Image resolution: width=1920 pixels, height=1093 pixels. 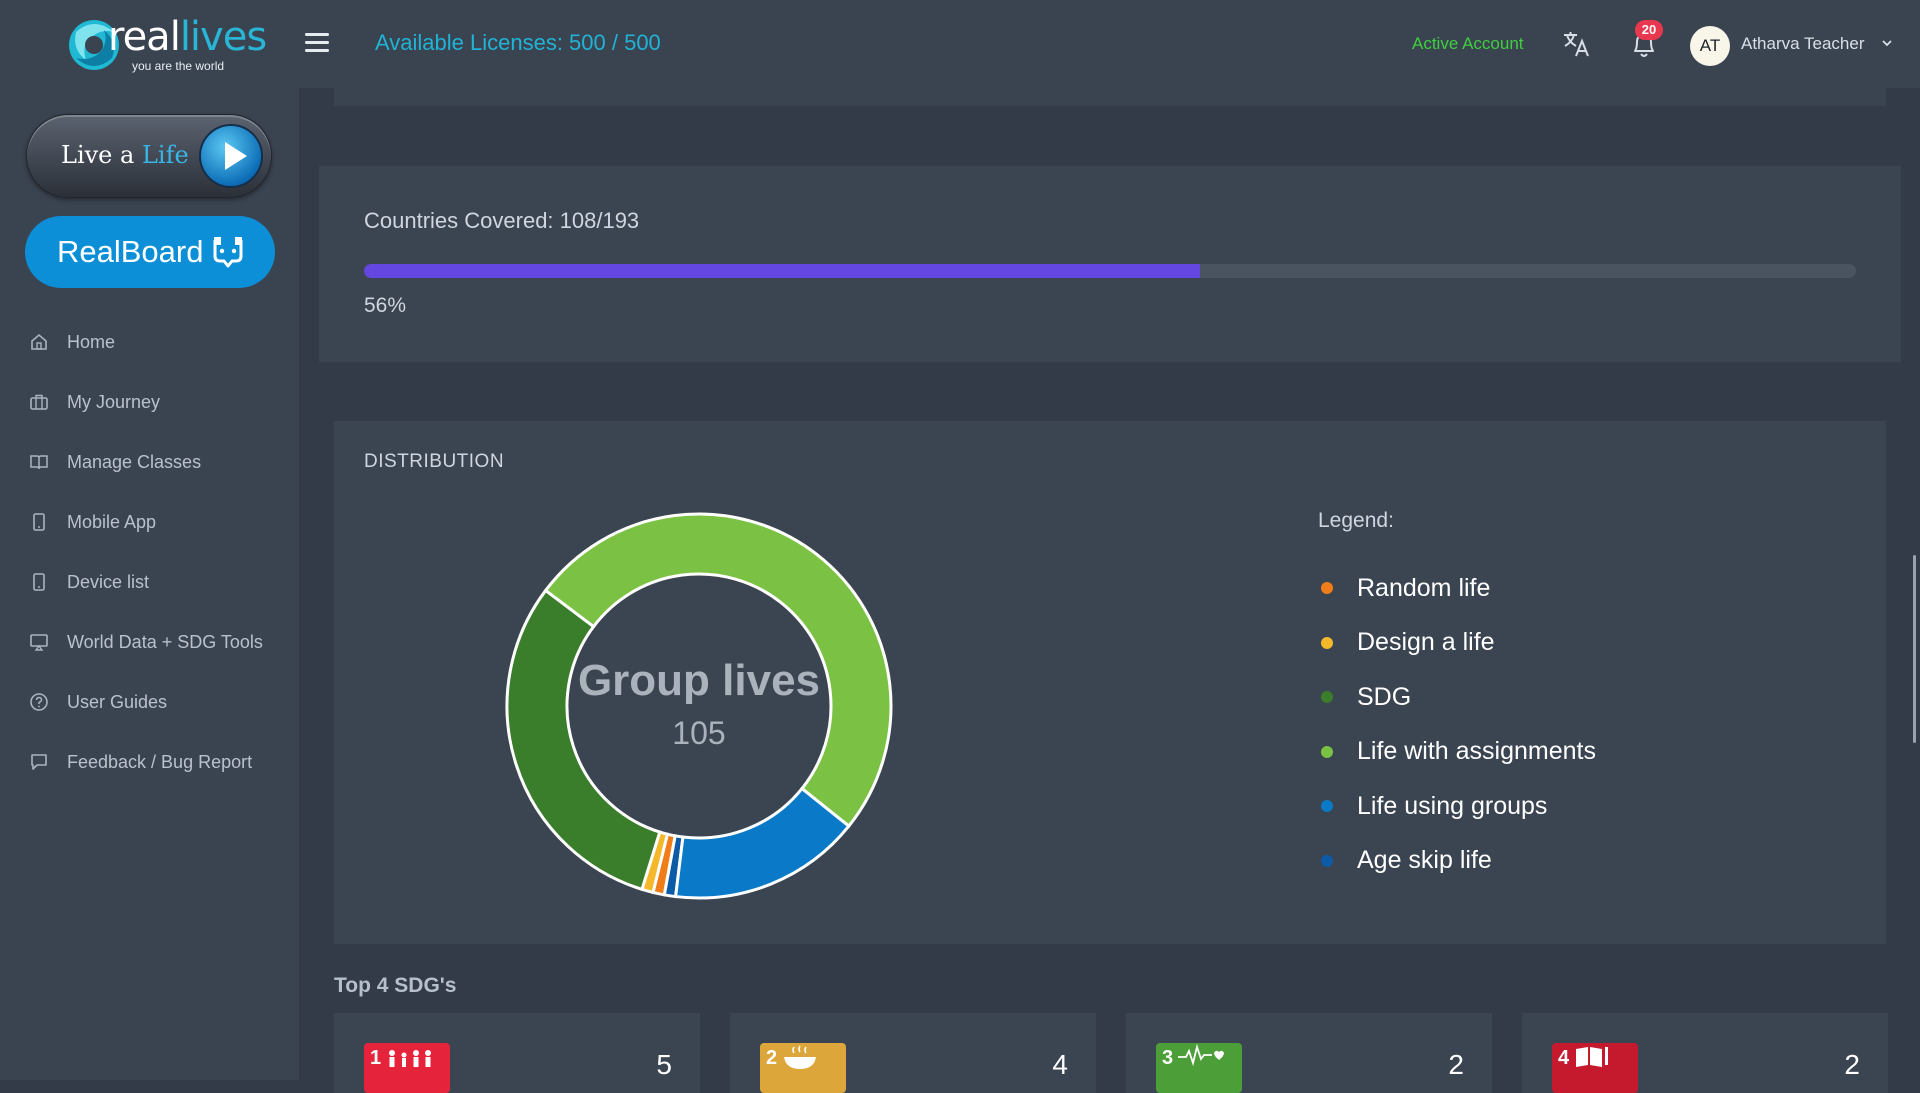 I want to click on legend-label: SDG, so click(x=1384, y=696).